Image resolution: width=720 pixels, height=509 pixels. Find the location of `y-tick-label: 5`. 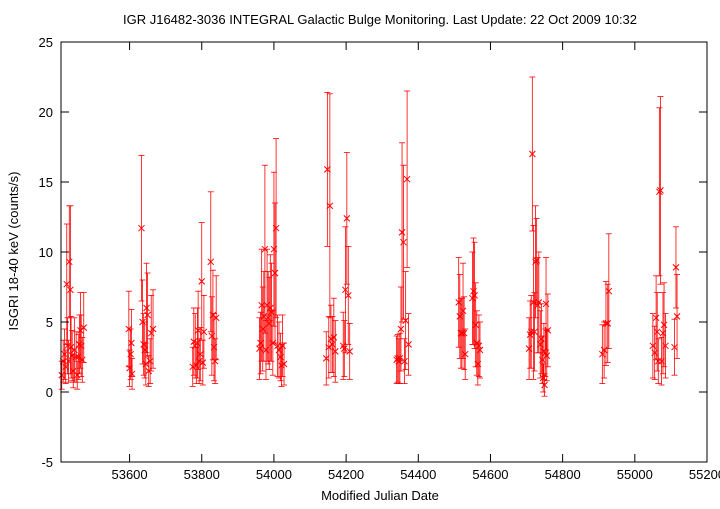

y-tick-label: 5 is located at coordinates (49, 322).